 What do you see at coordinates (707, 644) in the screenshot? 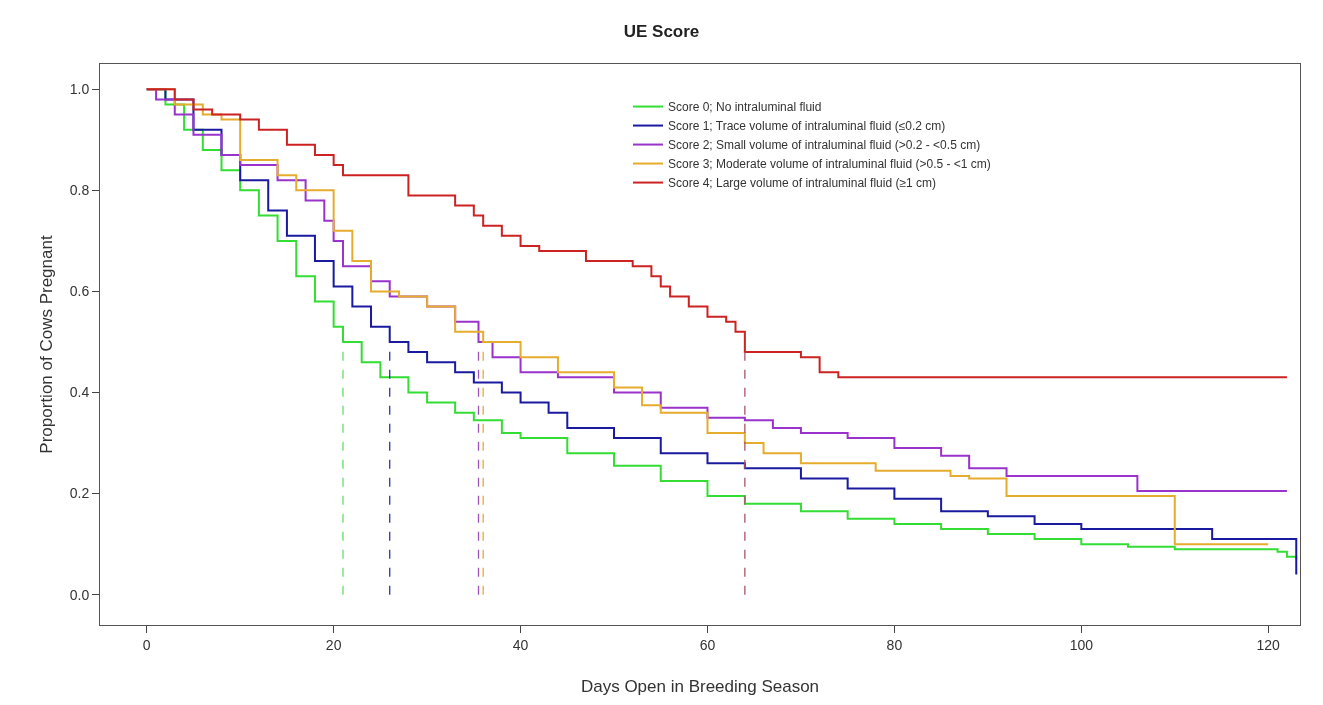
I see `x-tick-label: 60` at bounding box center [707, 644].